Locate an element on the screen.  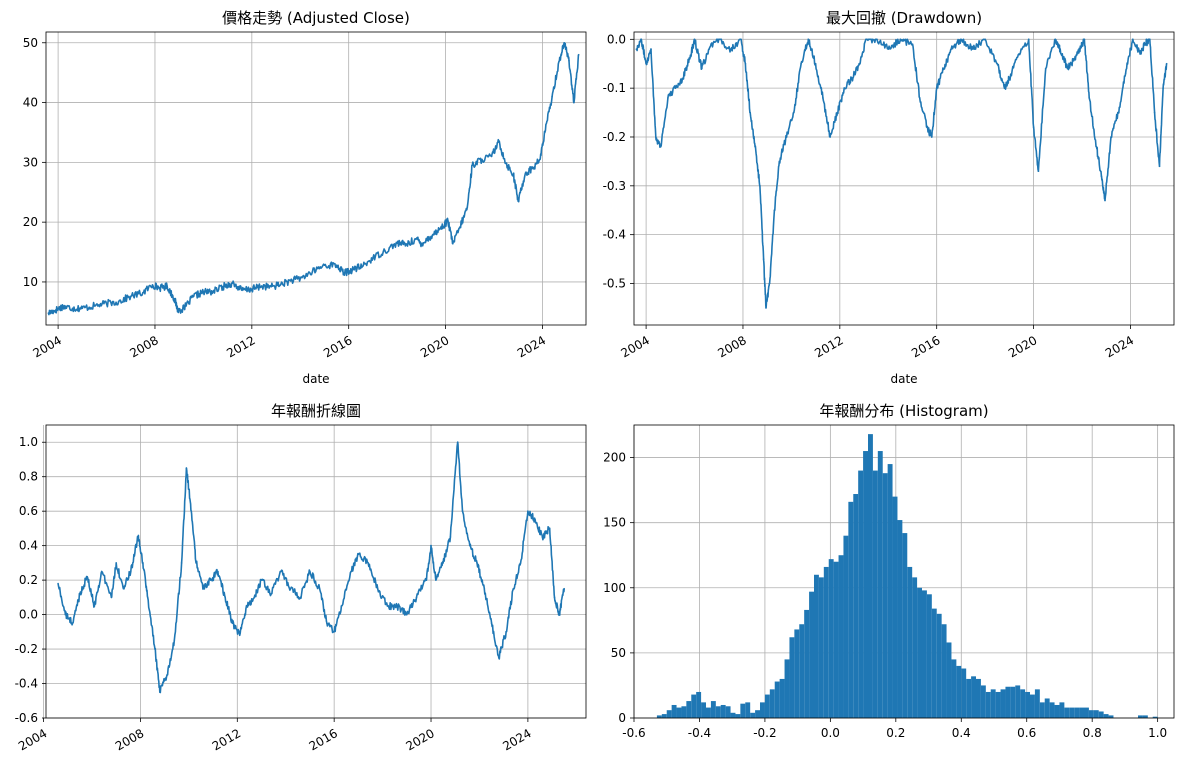
y-tick-label: -0.1 is located at coordinates (614, 88).